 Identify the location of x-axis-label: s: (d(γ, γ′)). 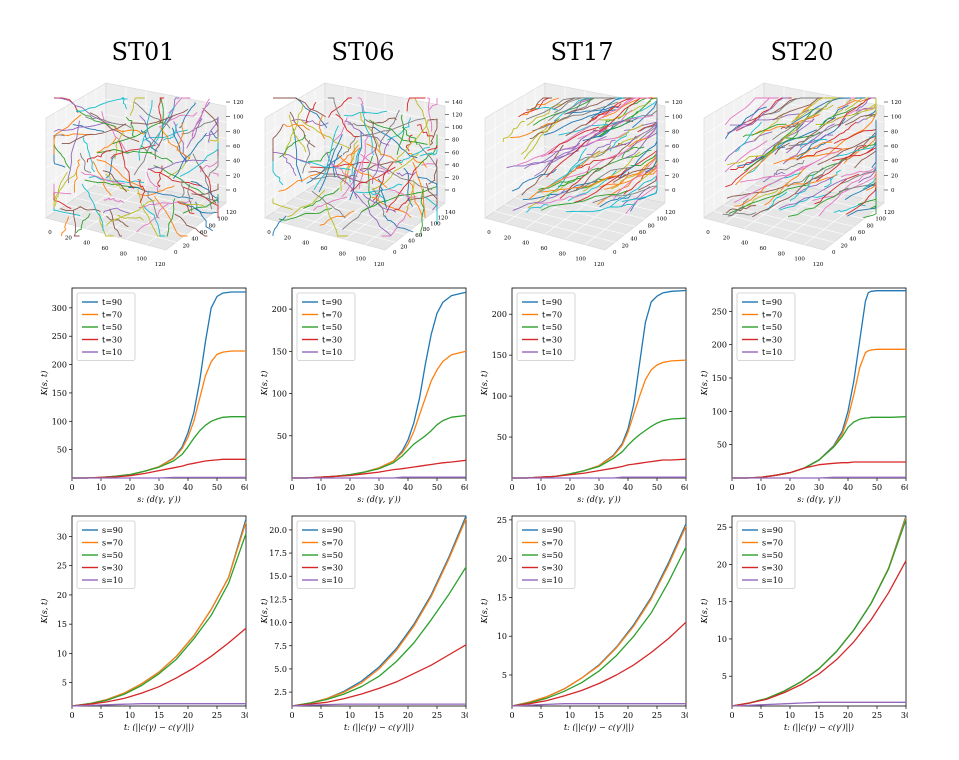
(378, 499).